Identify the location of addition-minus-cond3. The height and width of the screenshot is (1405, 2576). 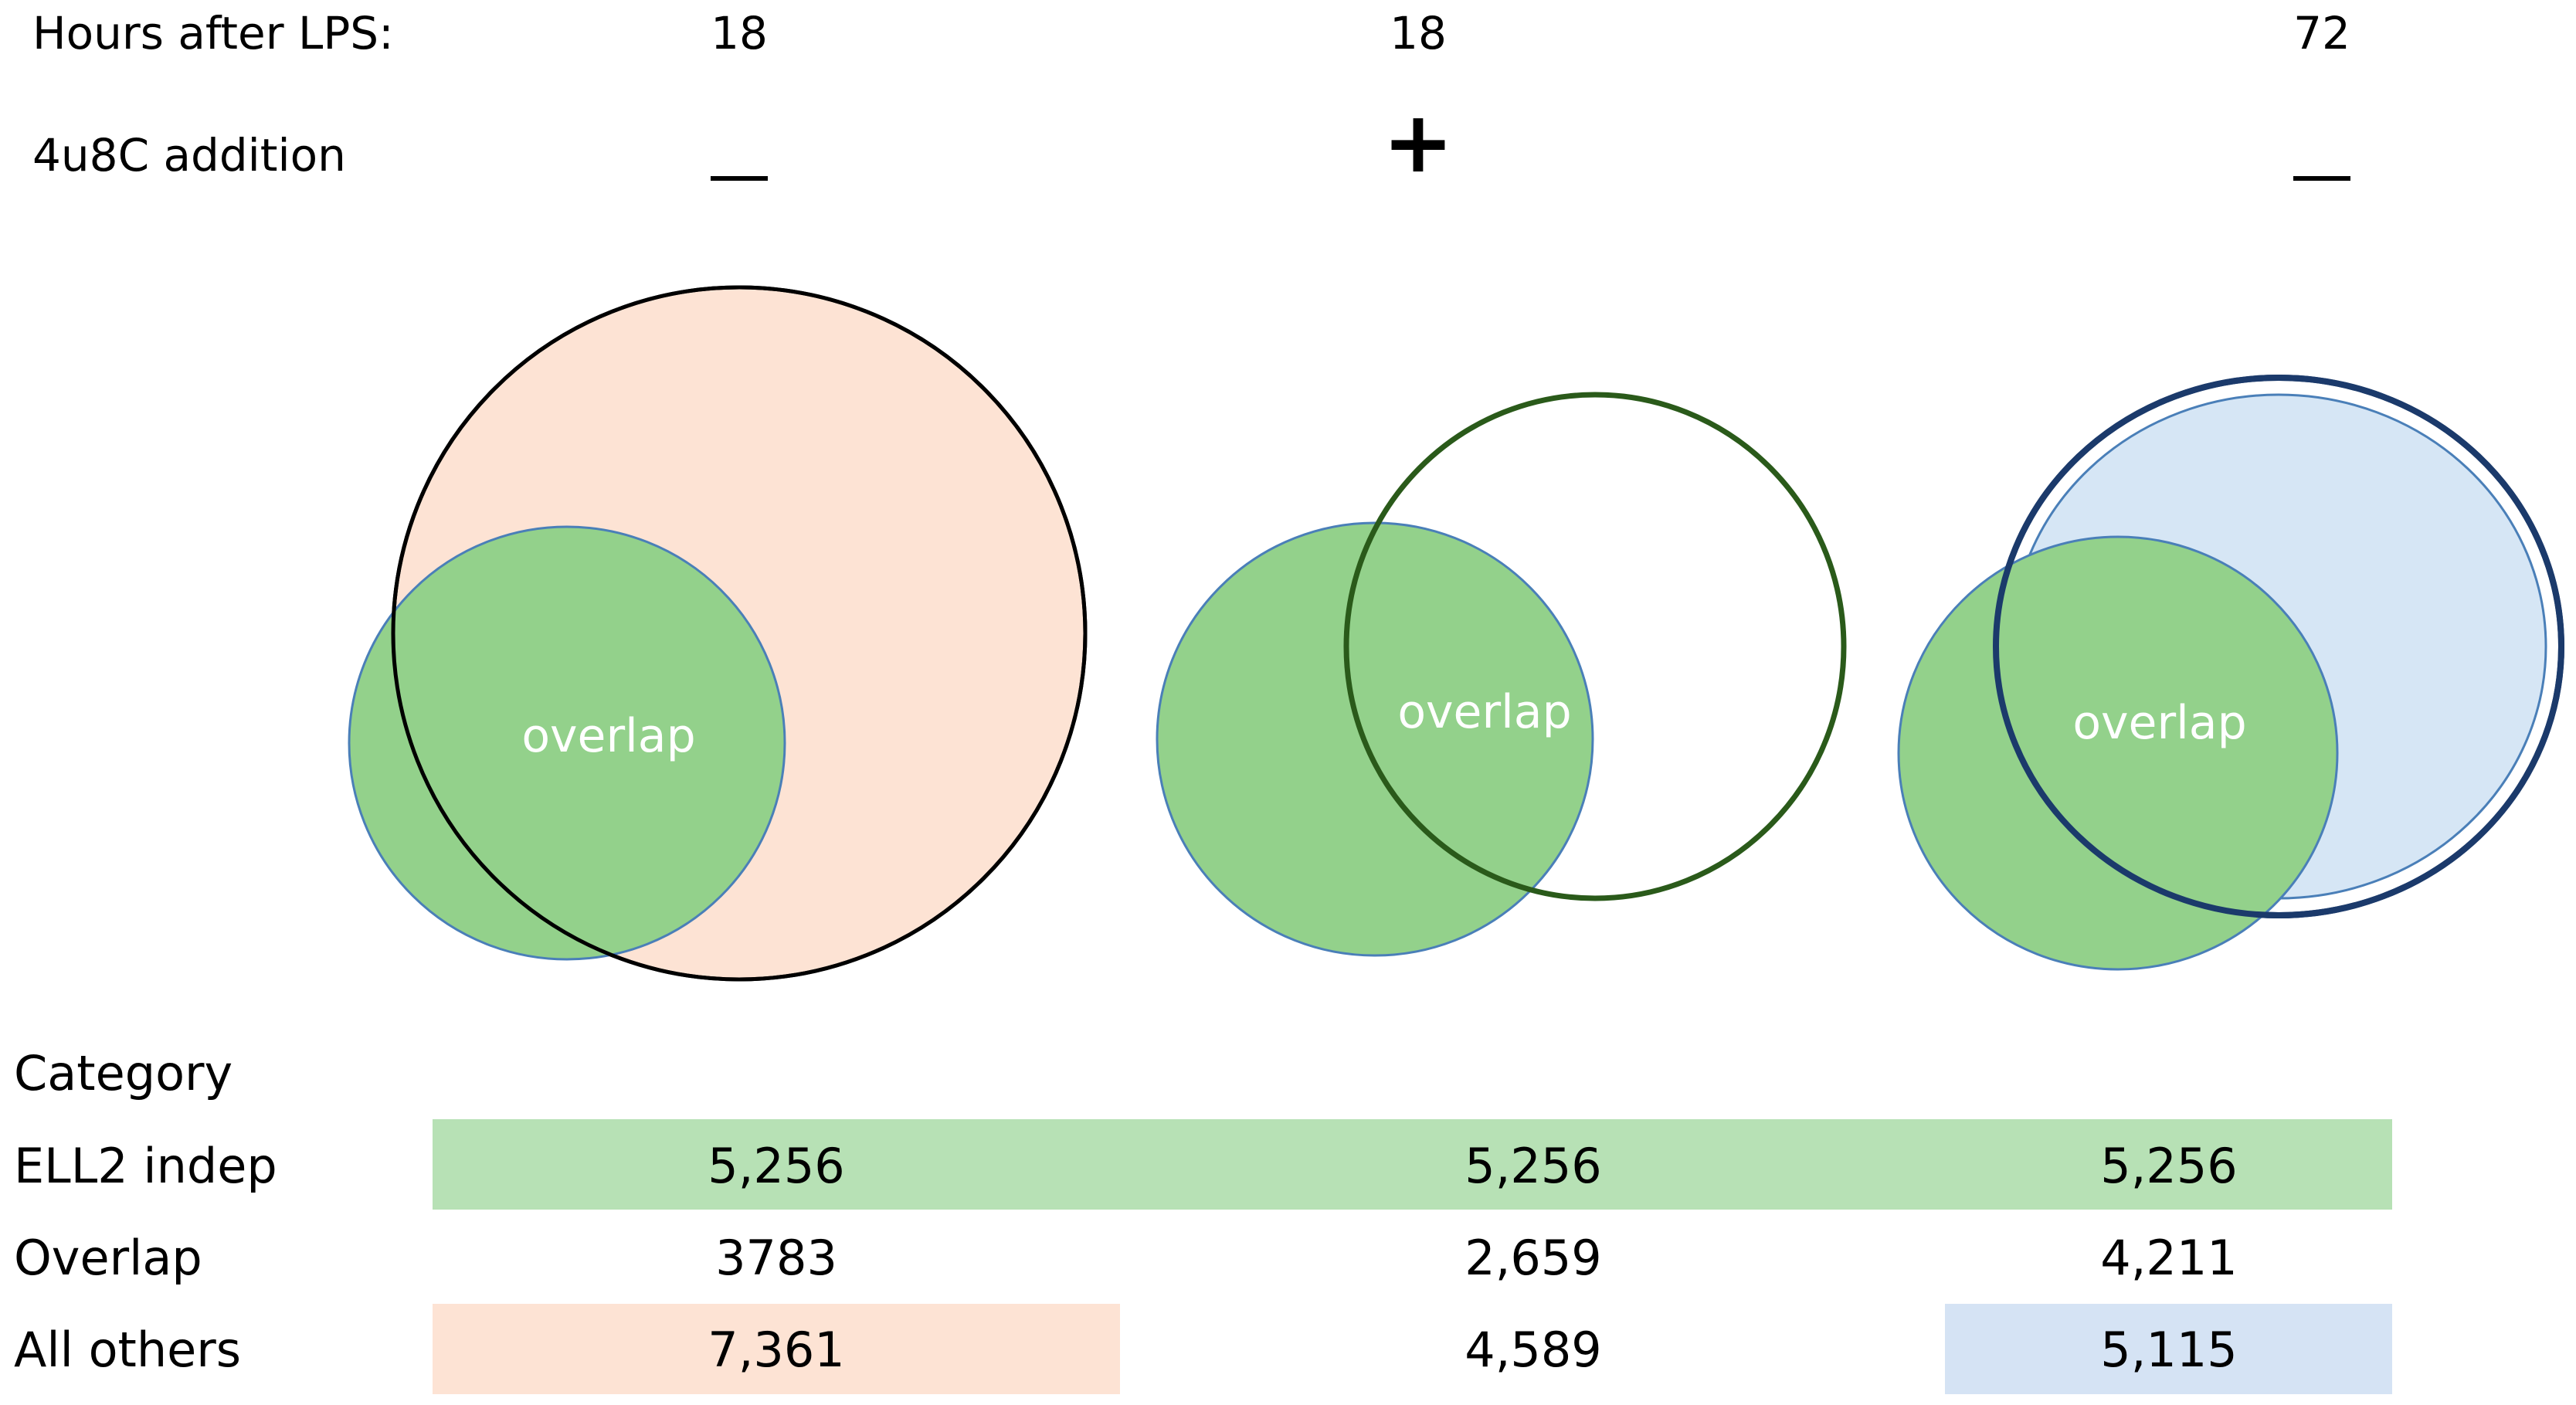
(2321, 178).